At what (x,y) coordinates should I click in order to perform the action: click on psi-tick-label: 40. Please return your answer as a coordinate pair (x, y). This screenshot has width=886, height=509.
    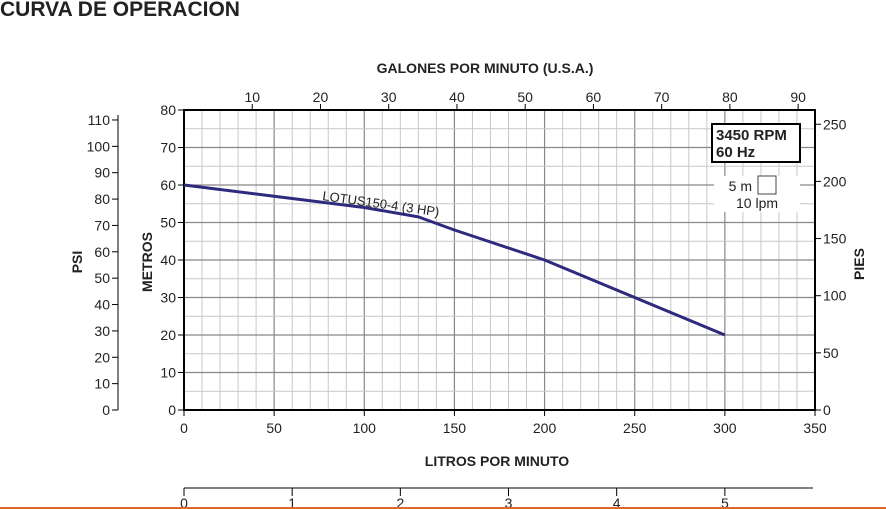
    Looking at the image, I should click on (102, 305).